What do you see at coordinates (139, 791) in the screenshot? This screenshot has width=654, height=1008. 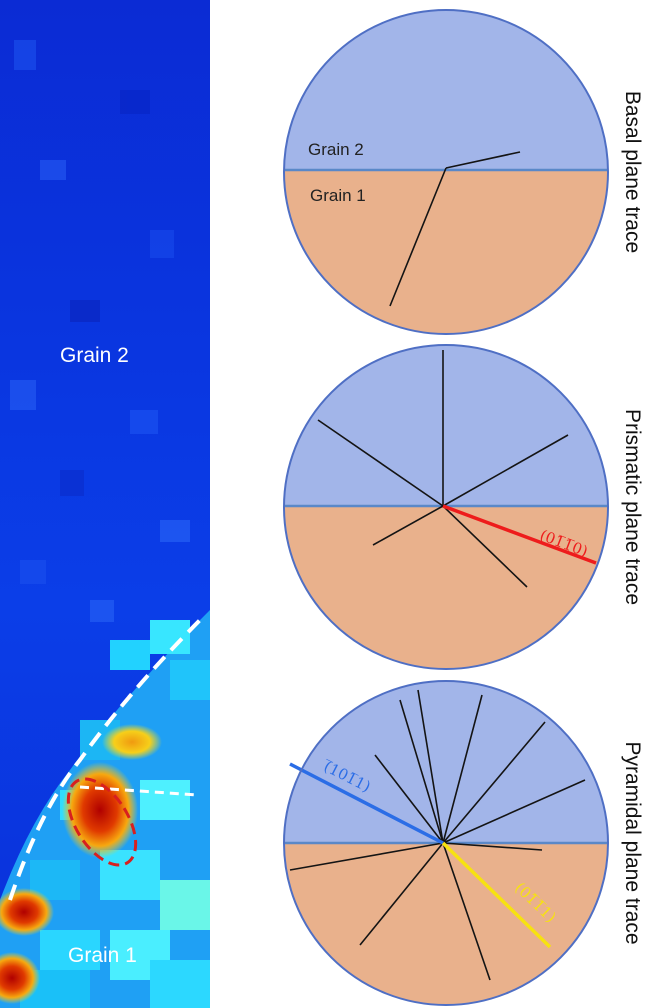 I see `slip-trace-line` at bounding box center [139, 791].